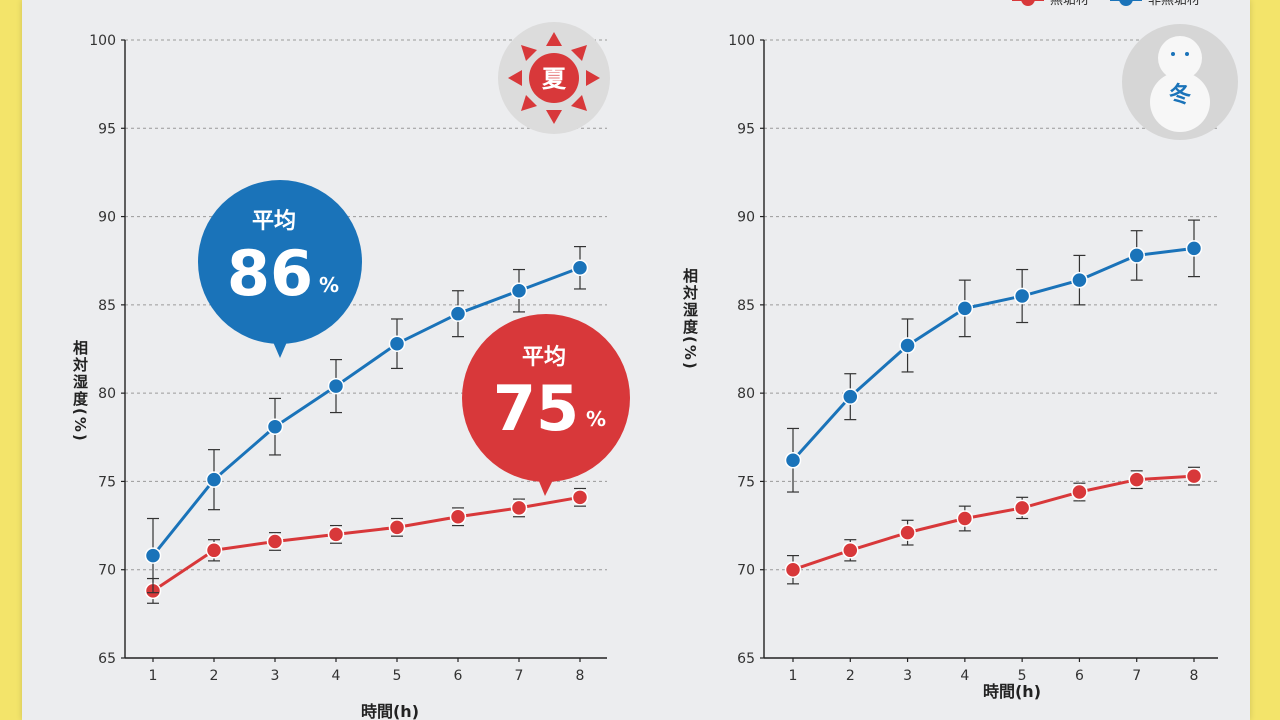  What do you see at coordinates (1079, 676) in the screenshot?
I see `winter-x-tick-label: 6` at bounding box center [1079, 676].